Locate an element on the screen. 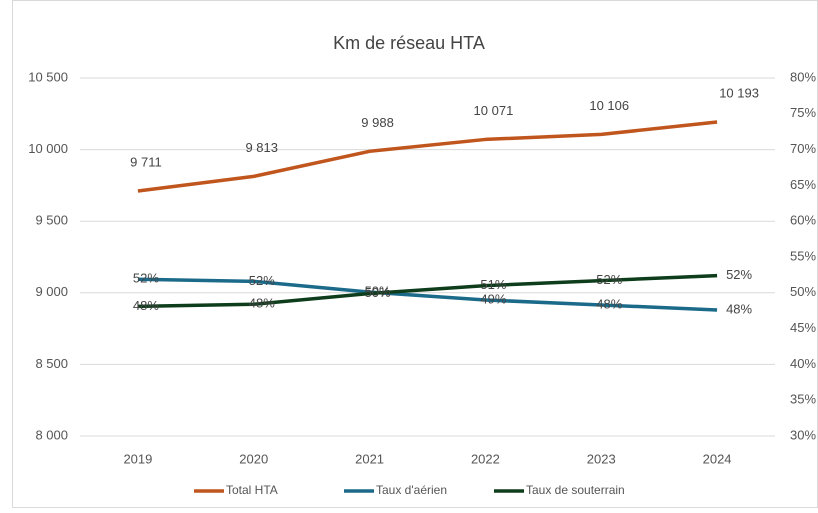 This screenshot has width=818, height=513. y2-tick-label: 40% is located at coordinates (803, 363).